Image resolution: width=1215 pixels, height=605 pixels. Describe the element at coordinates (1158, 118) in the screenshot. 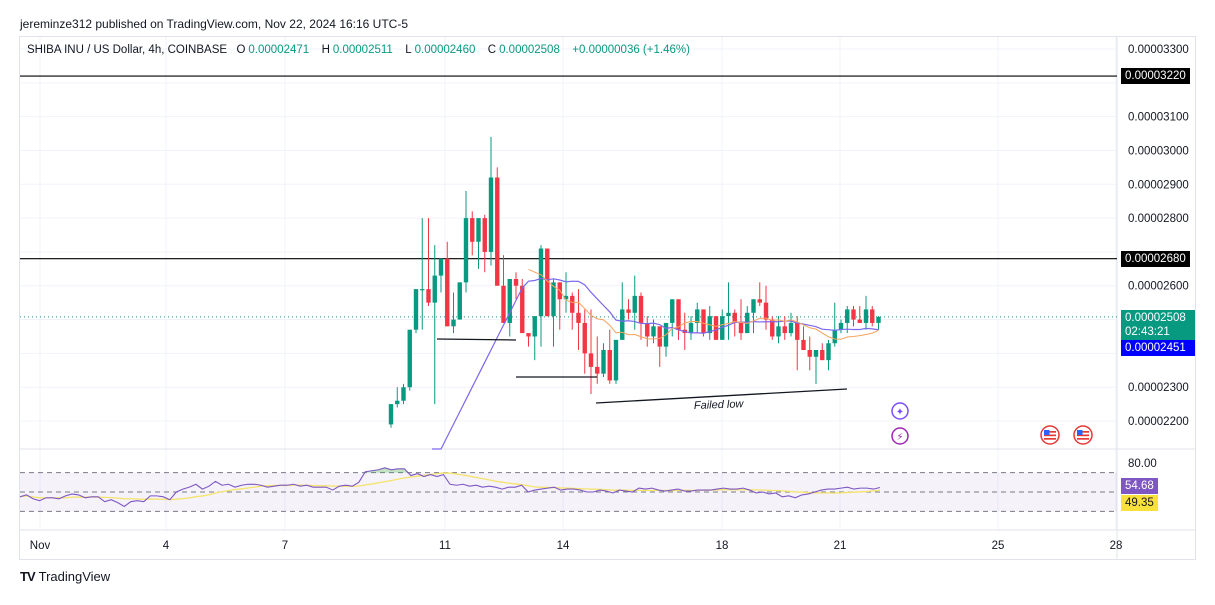

I see `price-tick: 0.00003100` at that location.